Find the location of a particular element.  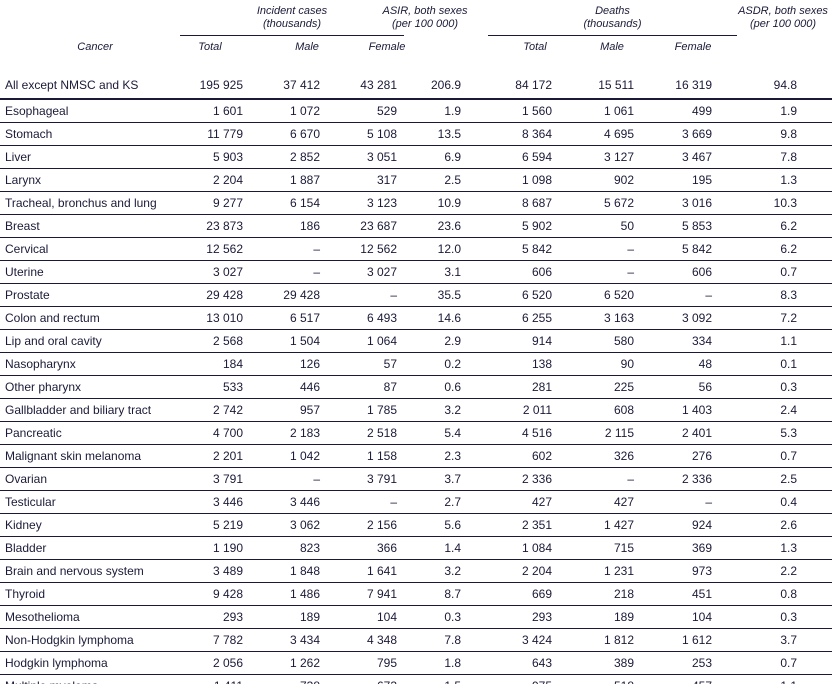

value-cell: 580 is located at coordinates (597, 341).